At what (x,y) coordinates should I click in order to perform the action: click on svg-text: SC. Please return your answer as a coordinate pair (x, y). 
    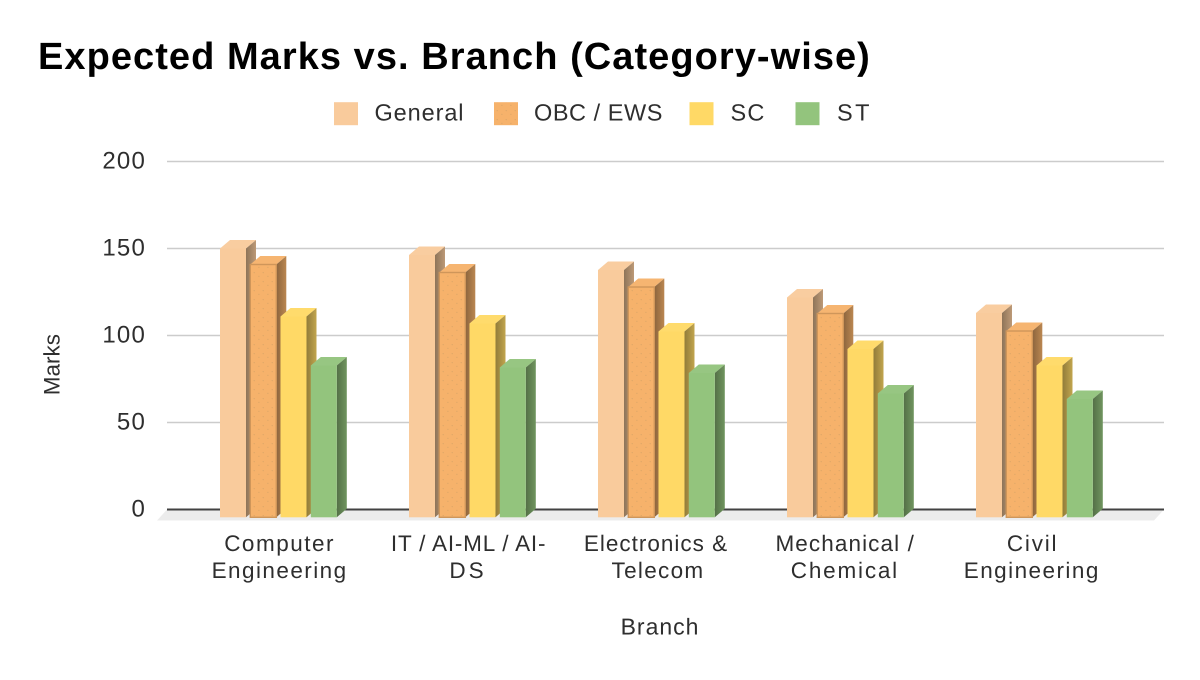
    Looking at the image, I should click on (748, 113).